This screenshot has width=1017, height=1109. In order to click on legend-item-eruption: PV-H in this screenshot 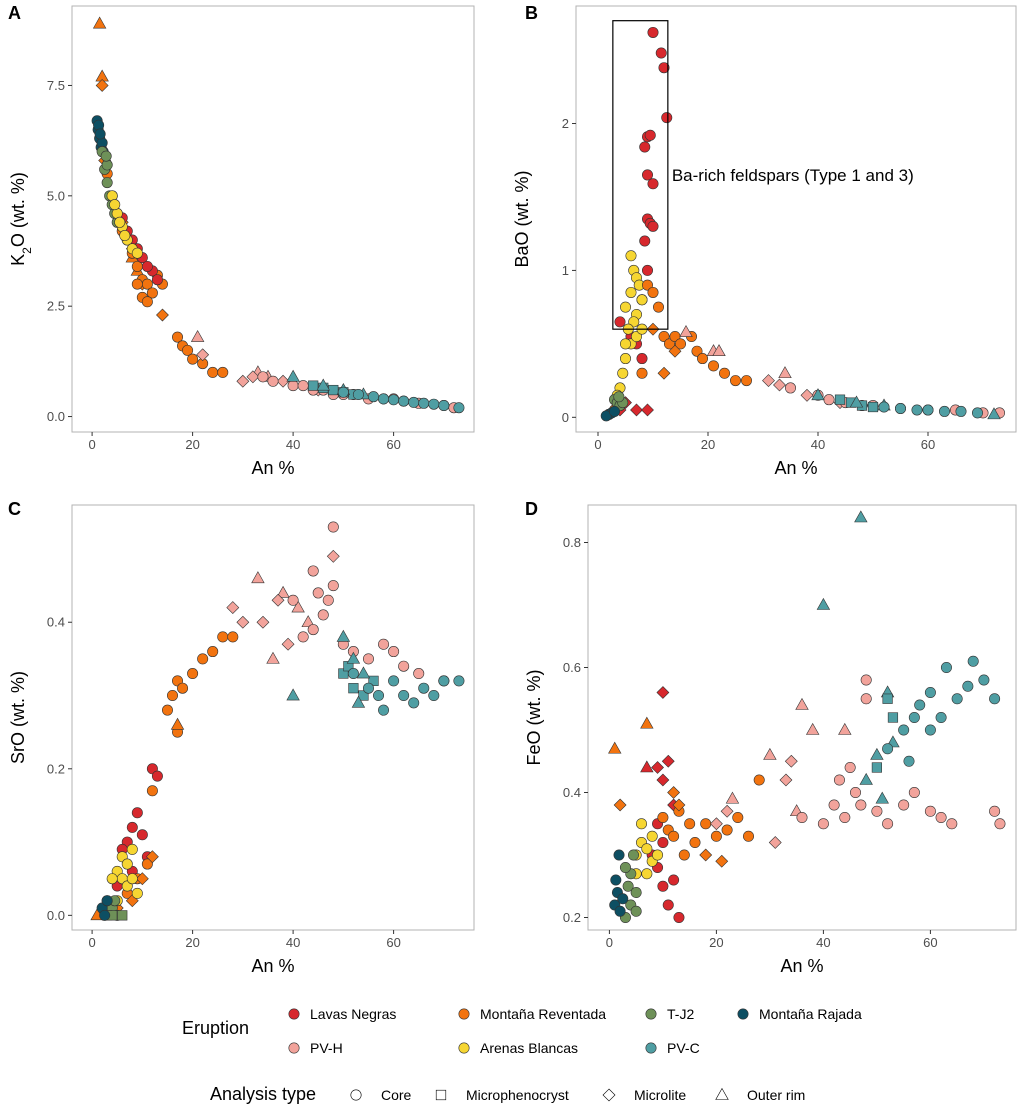, I will do `click(315, 1048)`.